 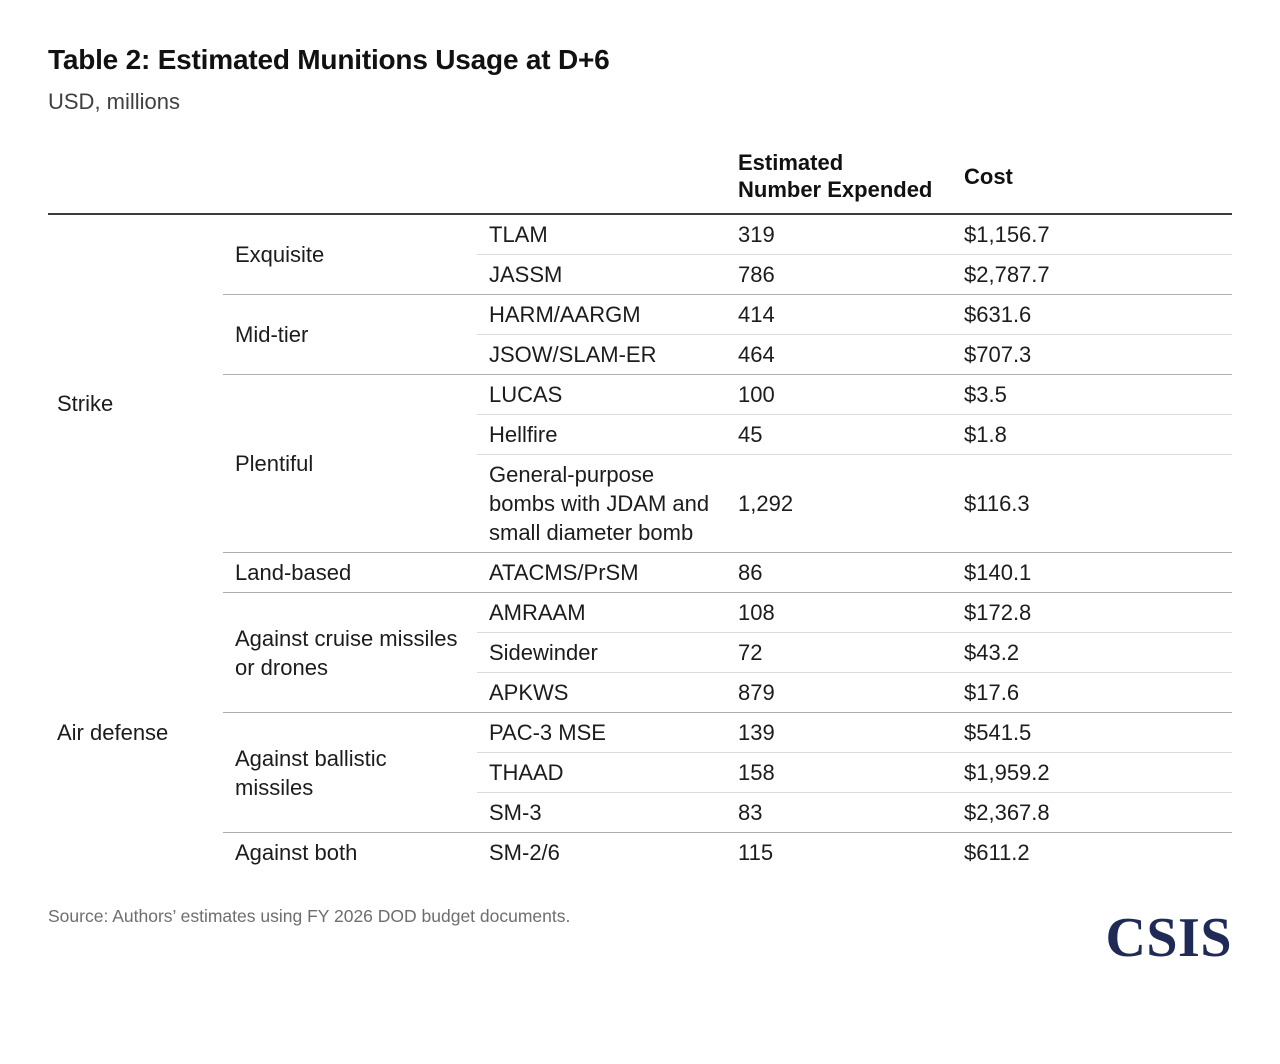 What do you see at coordinates (839, 572) in the screenshot?
I see `expended-cell: 86` at bounding box center [839, 572].